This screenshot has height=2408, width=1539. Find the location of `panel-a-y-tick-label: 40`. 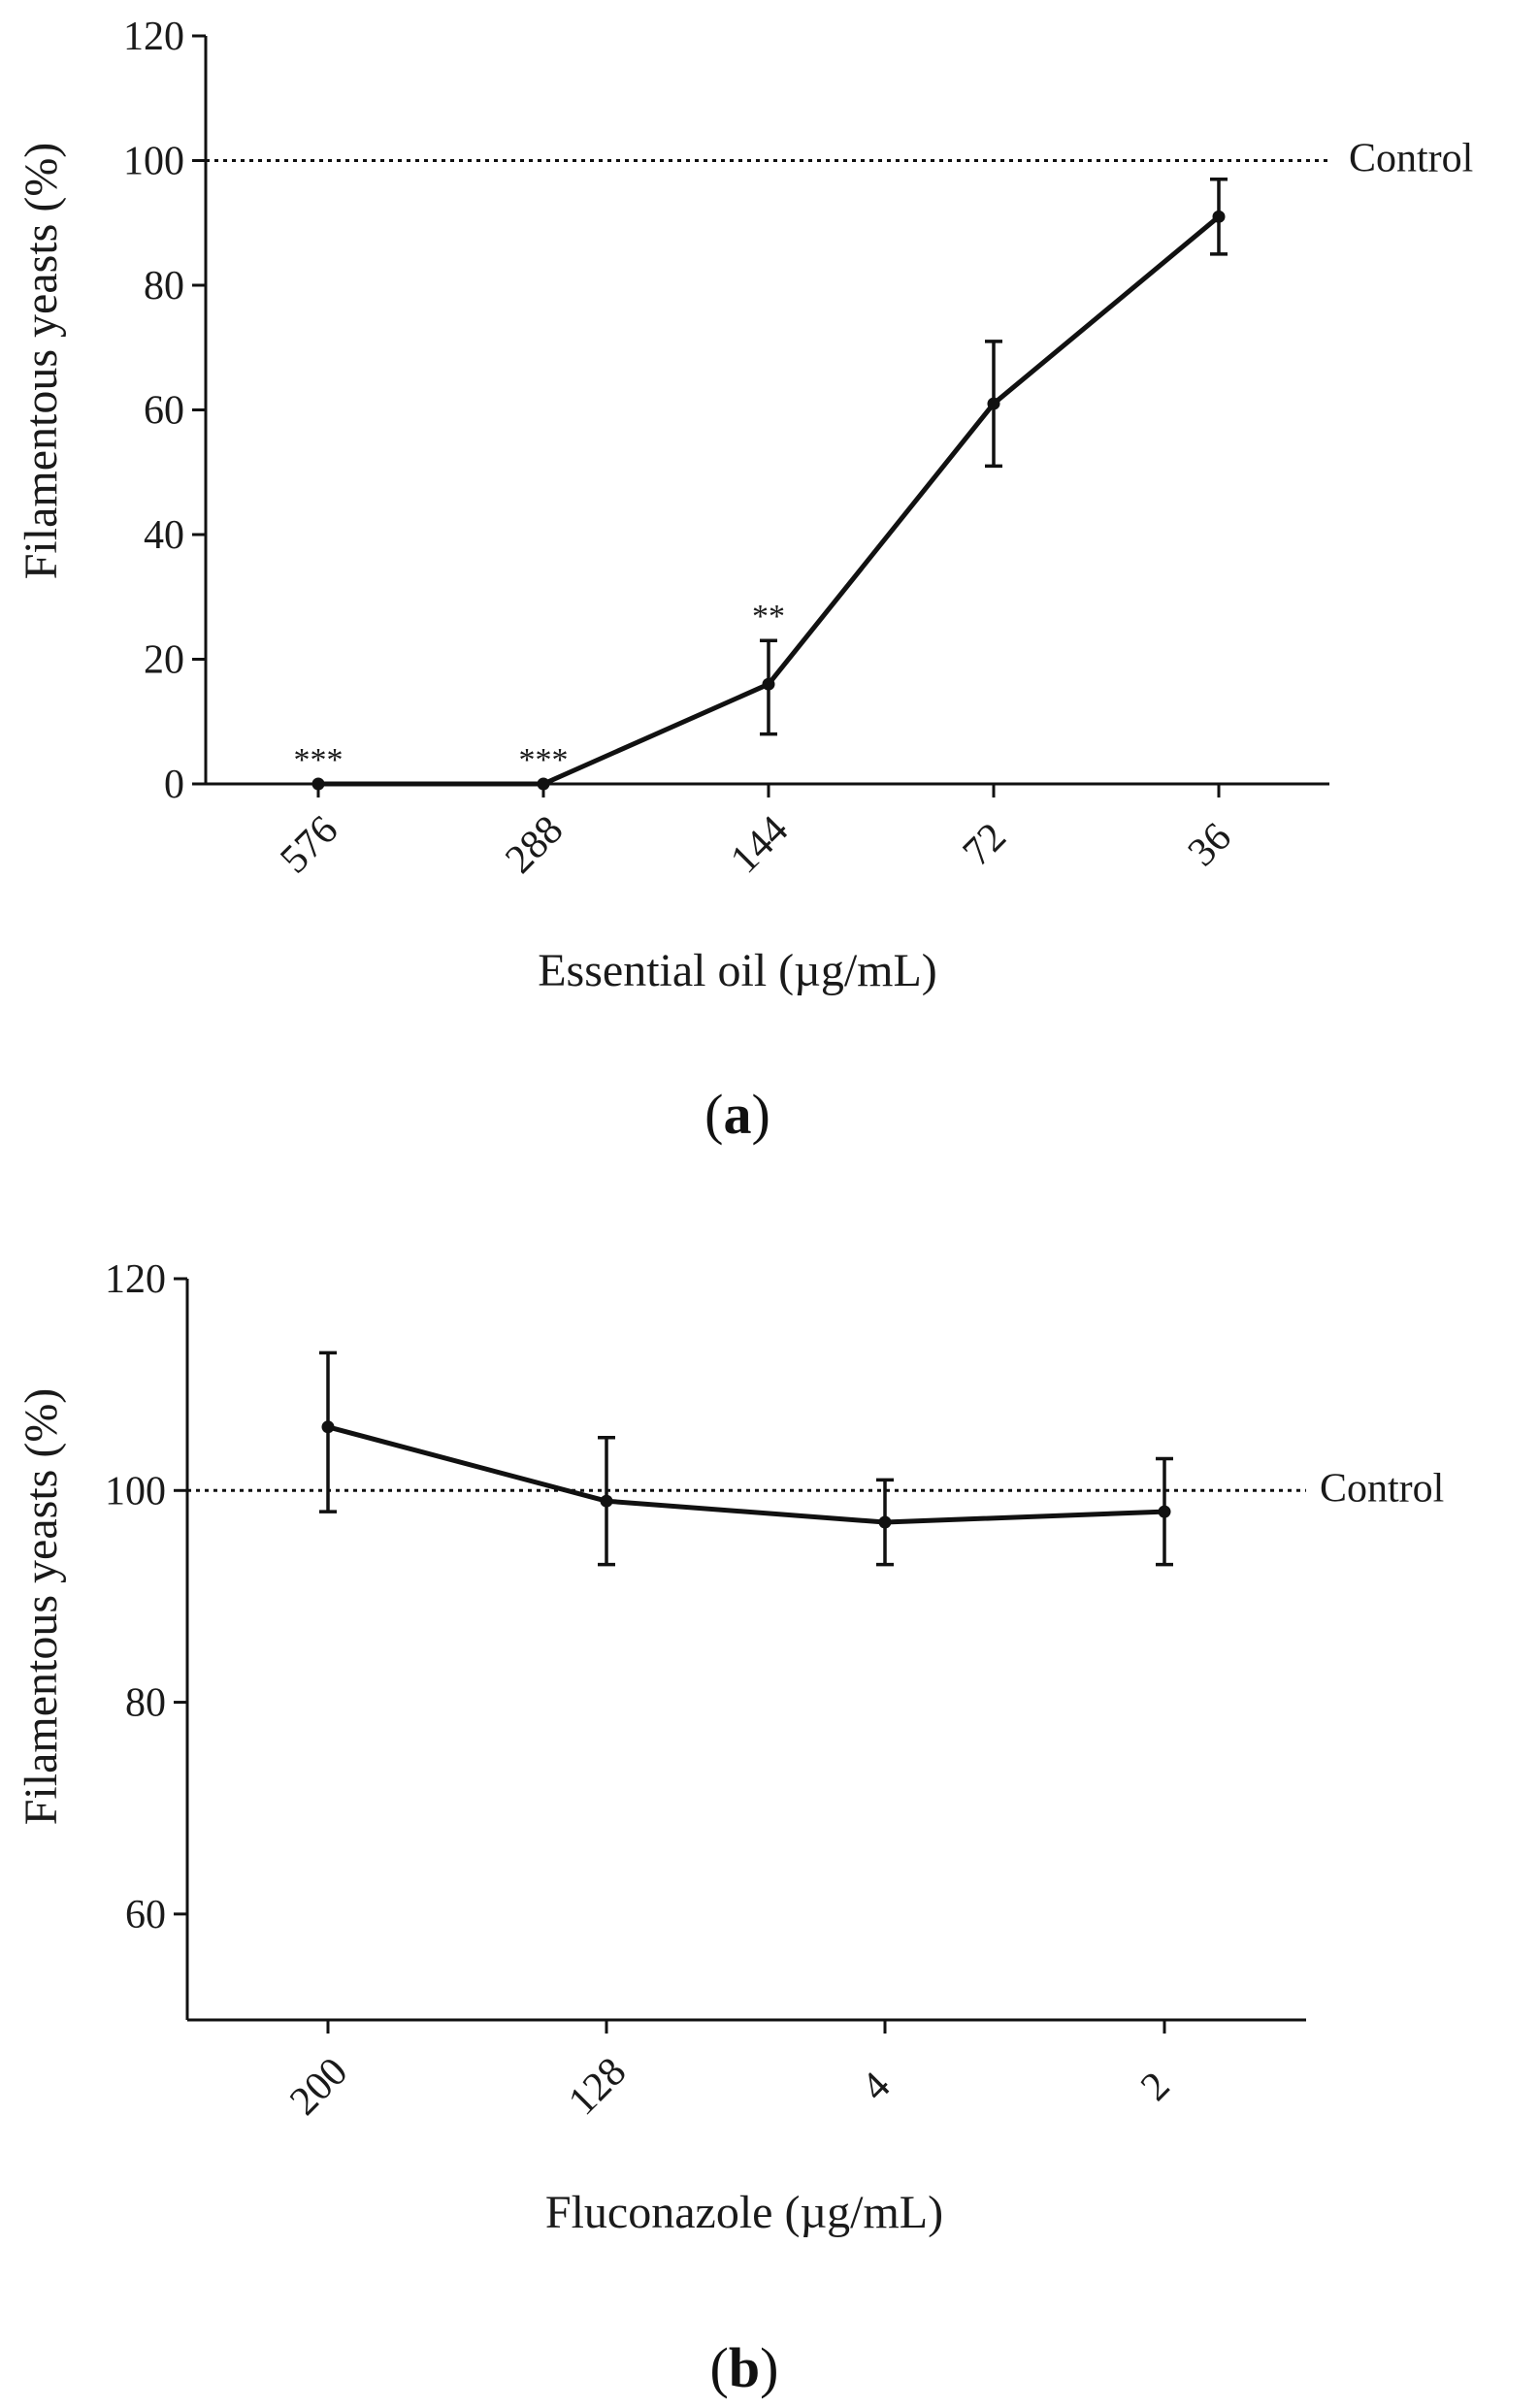

panel-a-y-tick-label: 40 is located at coordinates (164, 535).